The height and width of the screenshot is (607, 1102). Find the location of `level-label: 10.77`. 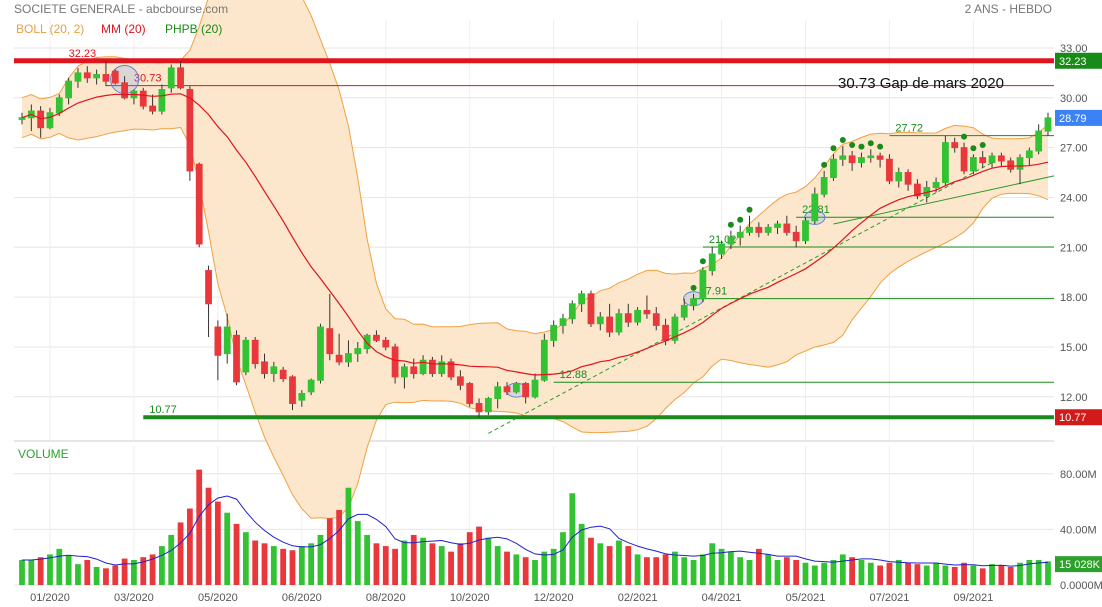

level-label: 10.77 is located at coordinates (163, 410).